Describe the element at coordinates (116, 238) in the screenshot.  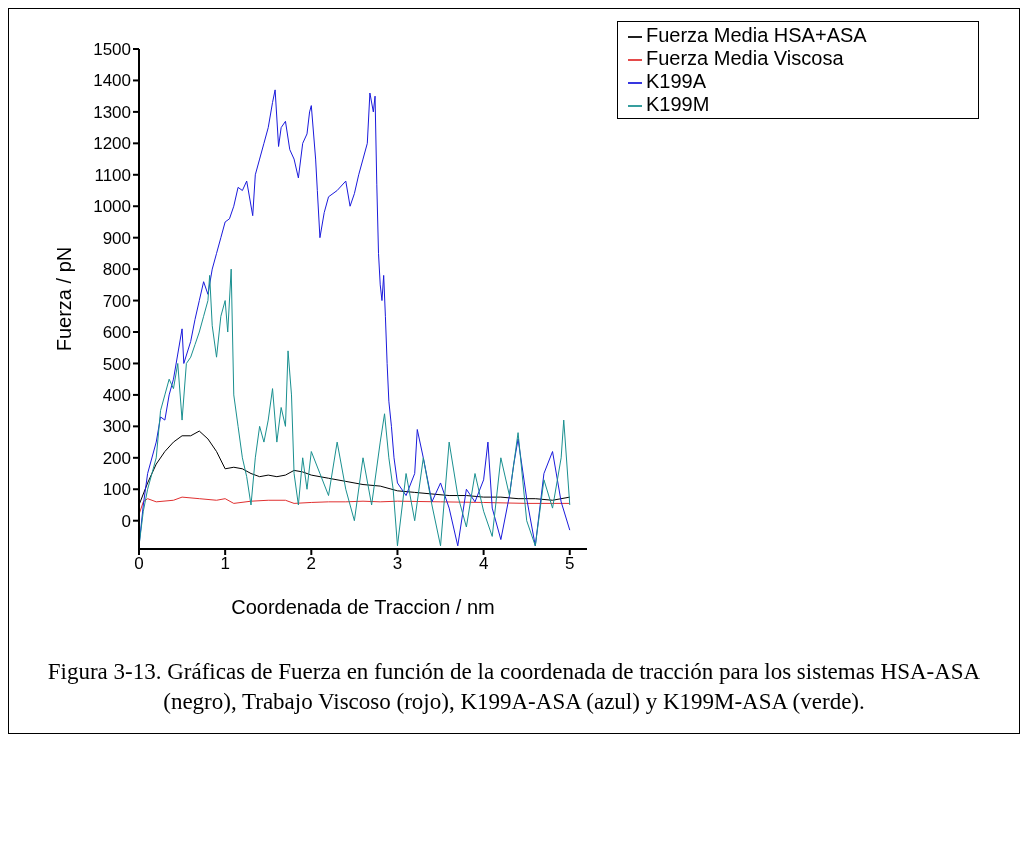
I see `y-tick-label: 900` at that location.